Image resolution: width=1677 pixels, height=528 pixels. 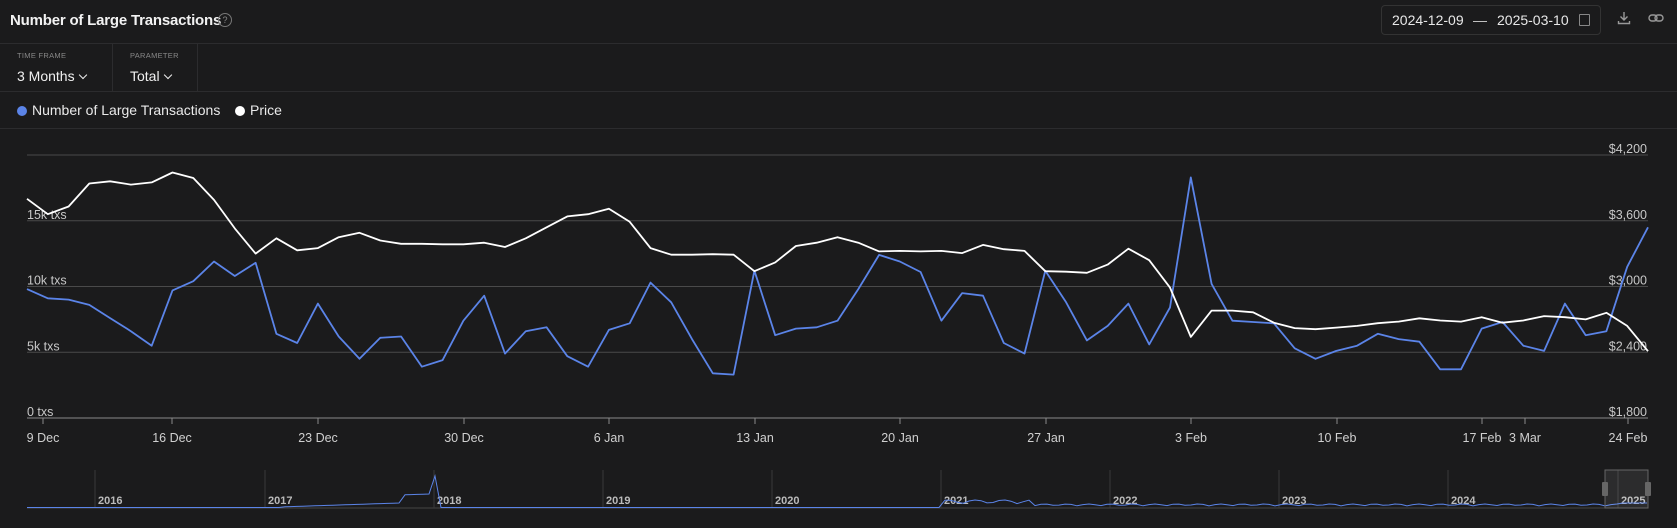 I want to click on navigator-series-line, so click(x=837, y=491).